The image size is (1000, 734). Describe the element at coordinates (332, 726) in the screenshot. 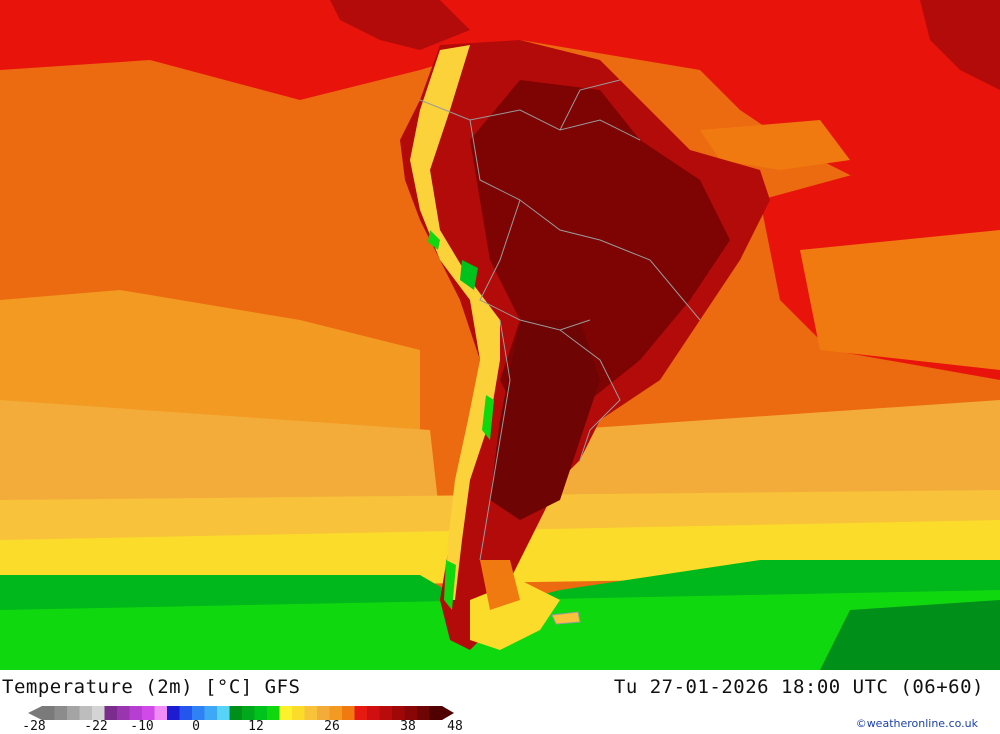

I see `legend-tick: 26` at that location.